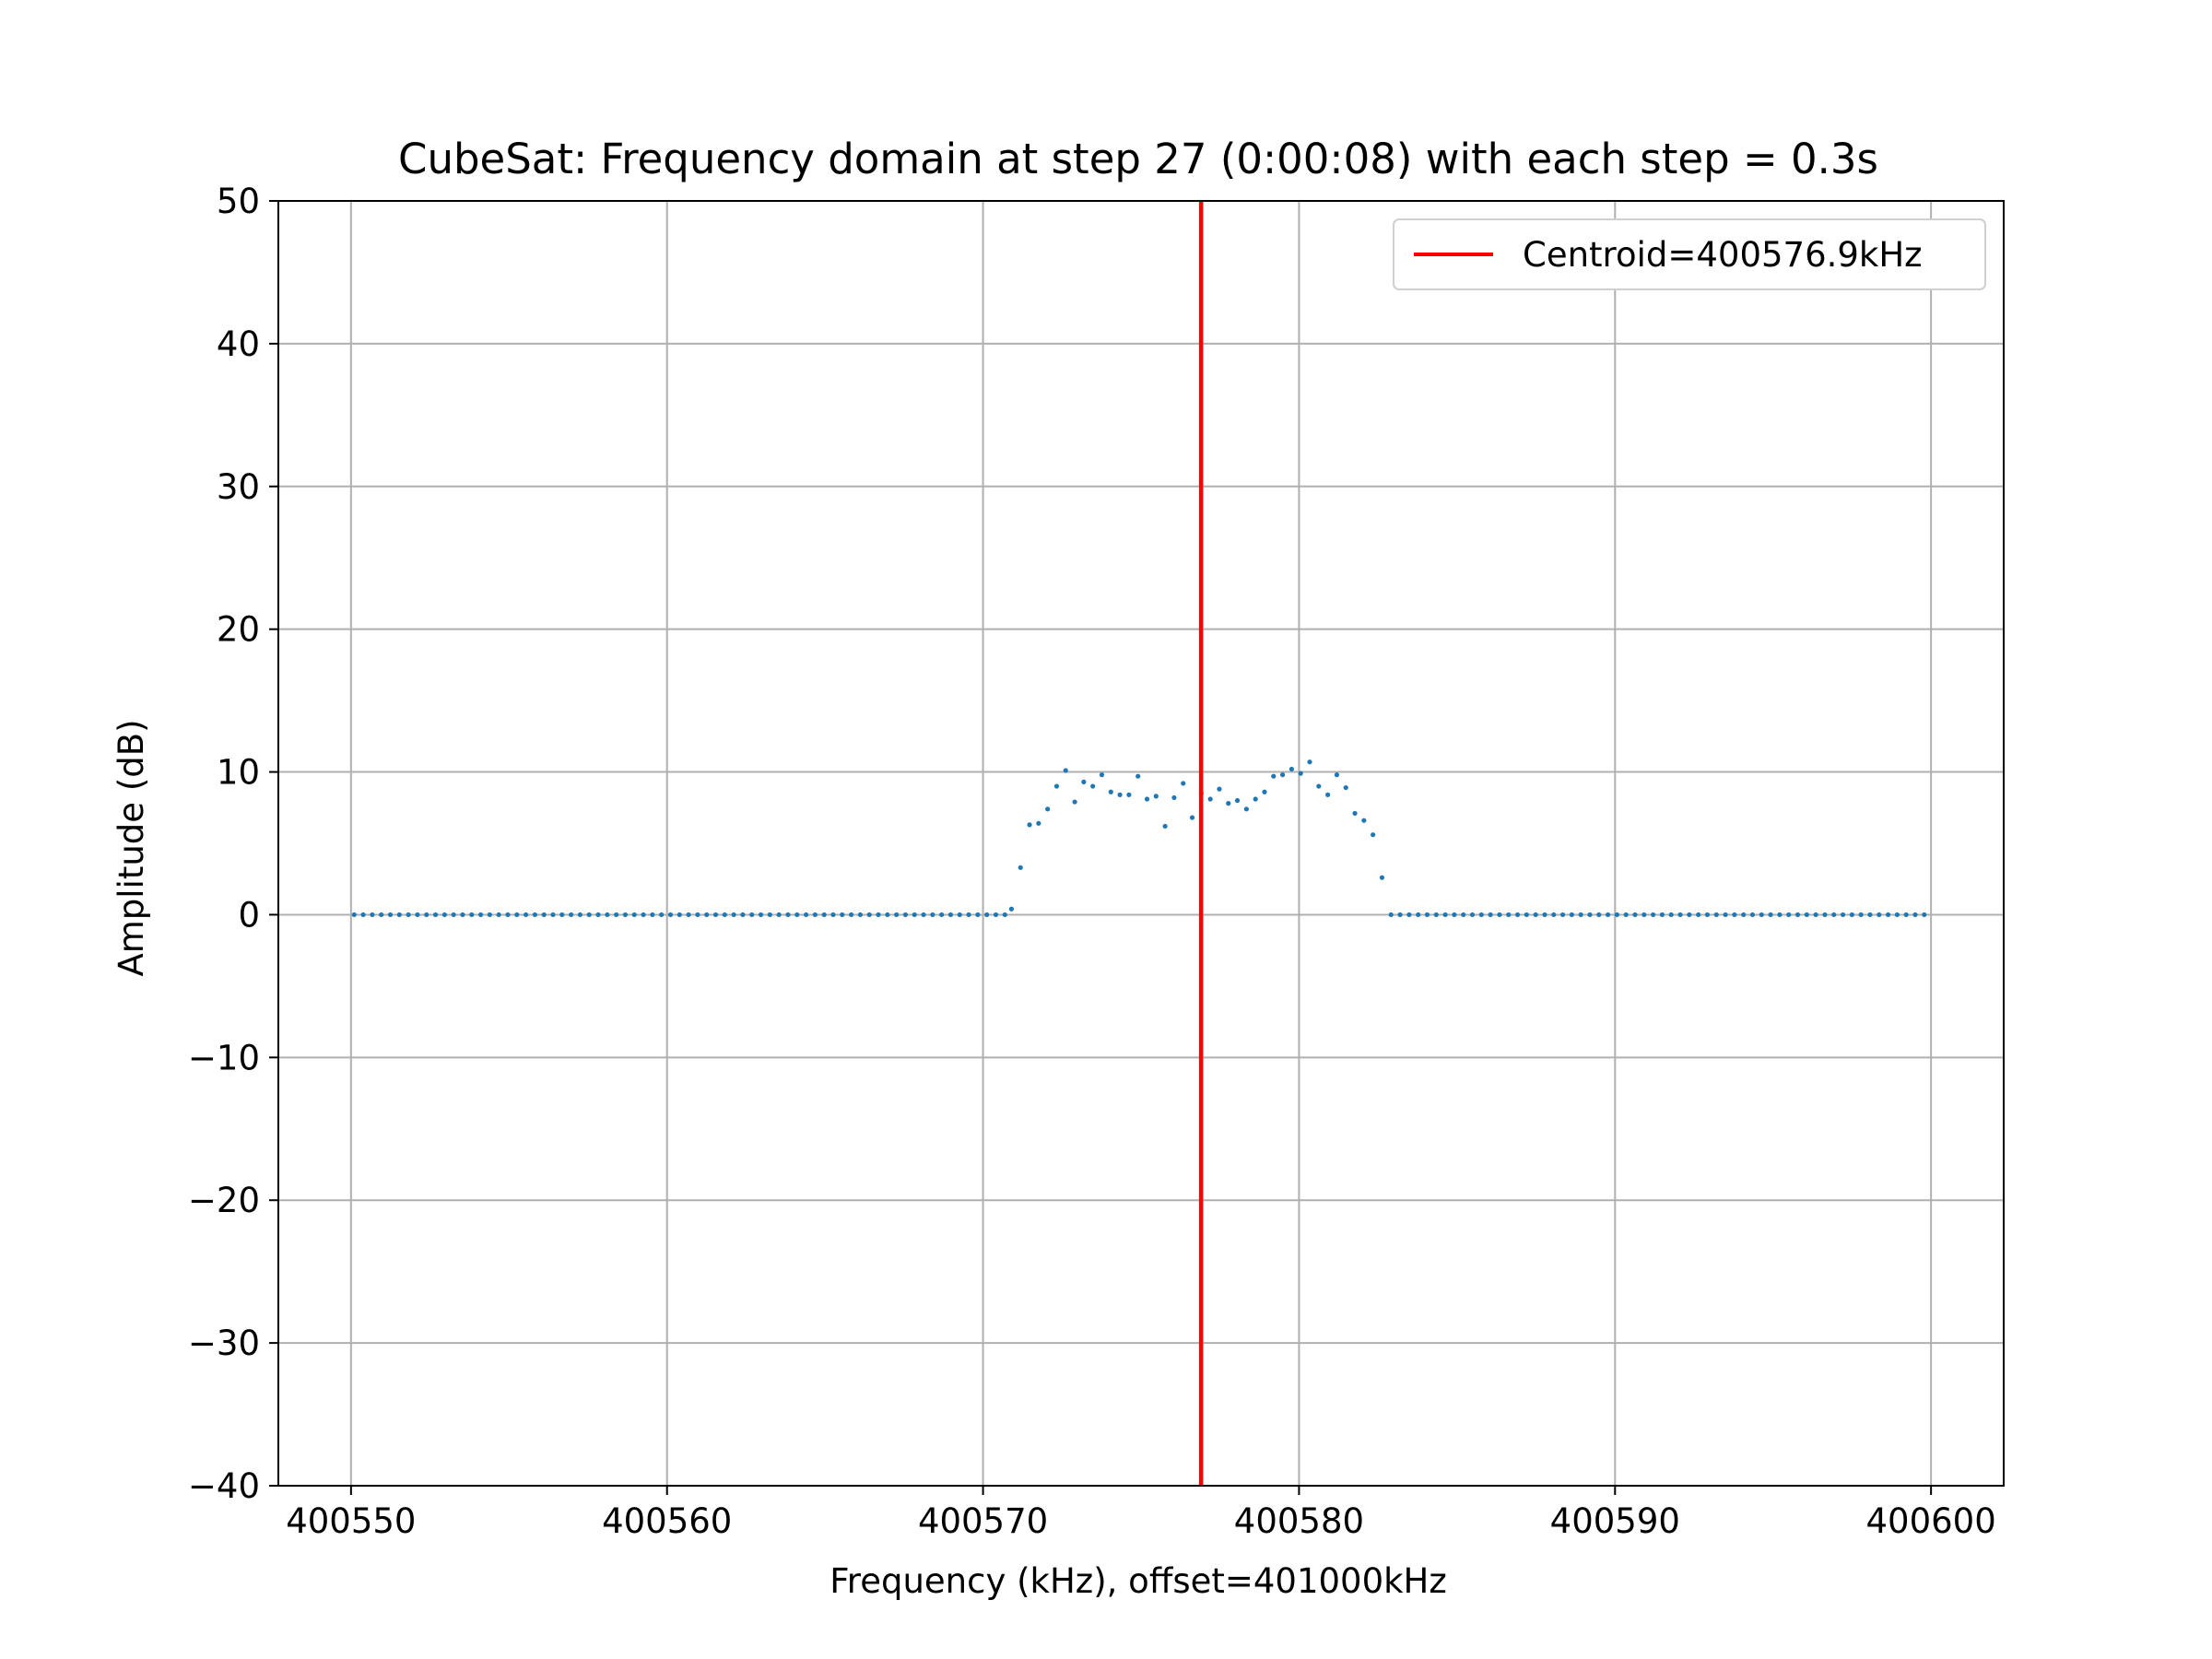 The height and width of the screenshot is (1659, 2212). Describe the element at coordinates (224, 1343) in the screenshot. I see `y-tick-label: −30` at that location.